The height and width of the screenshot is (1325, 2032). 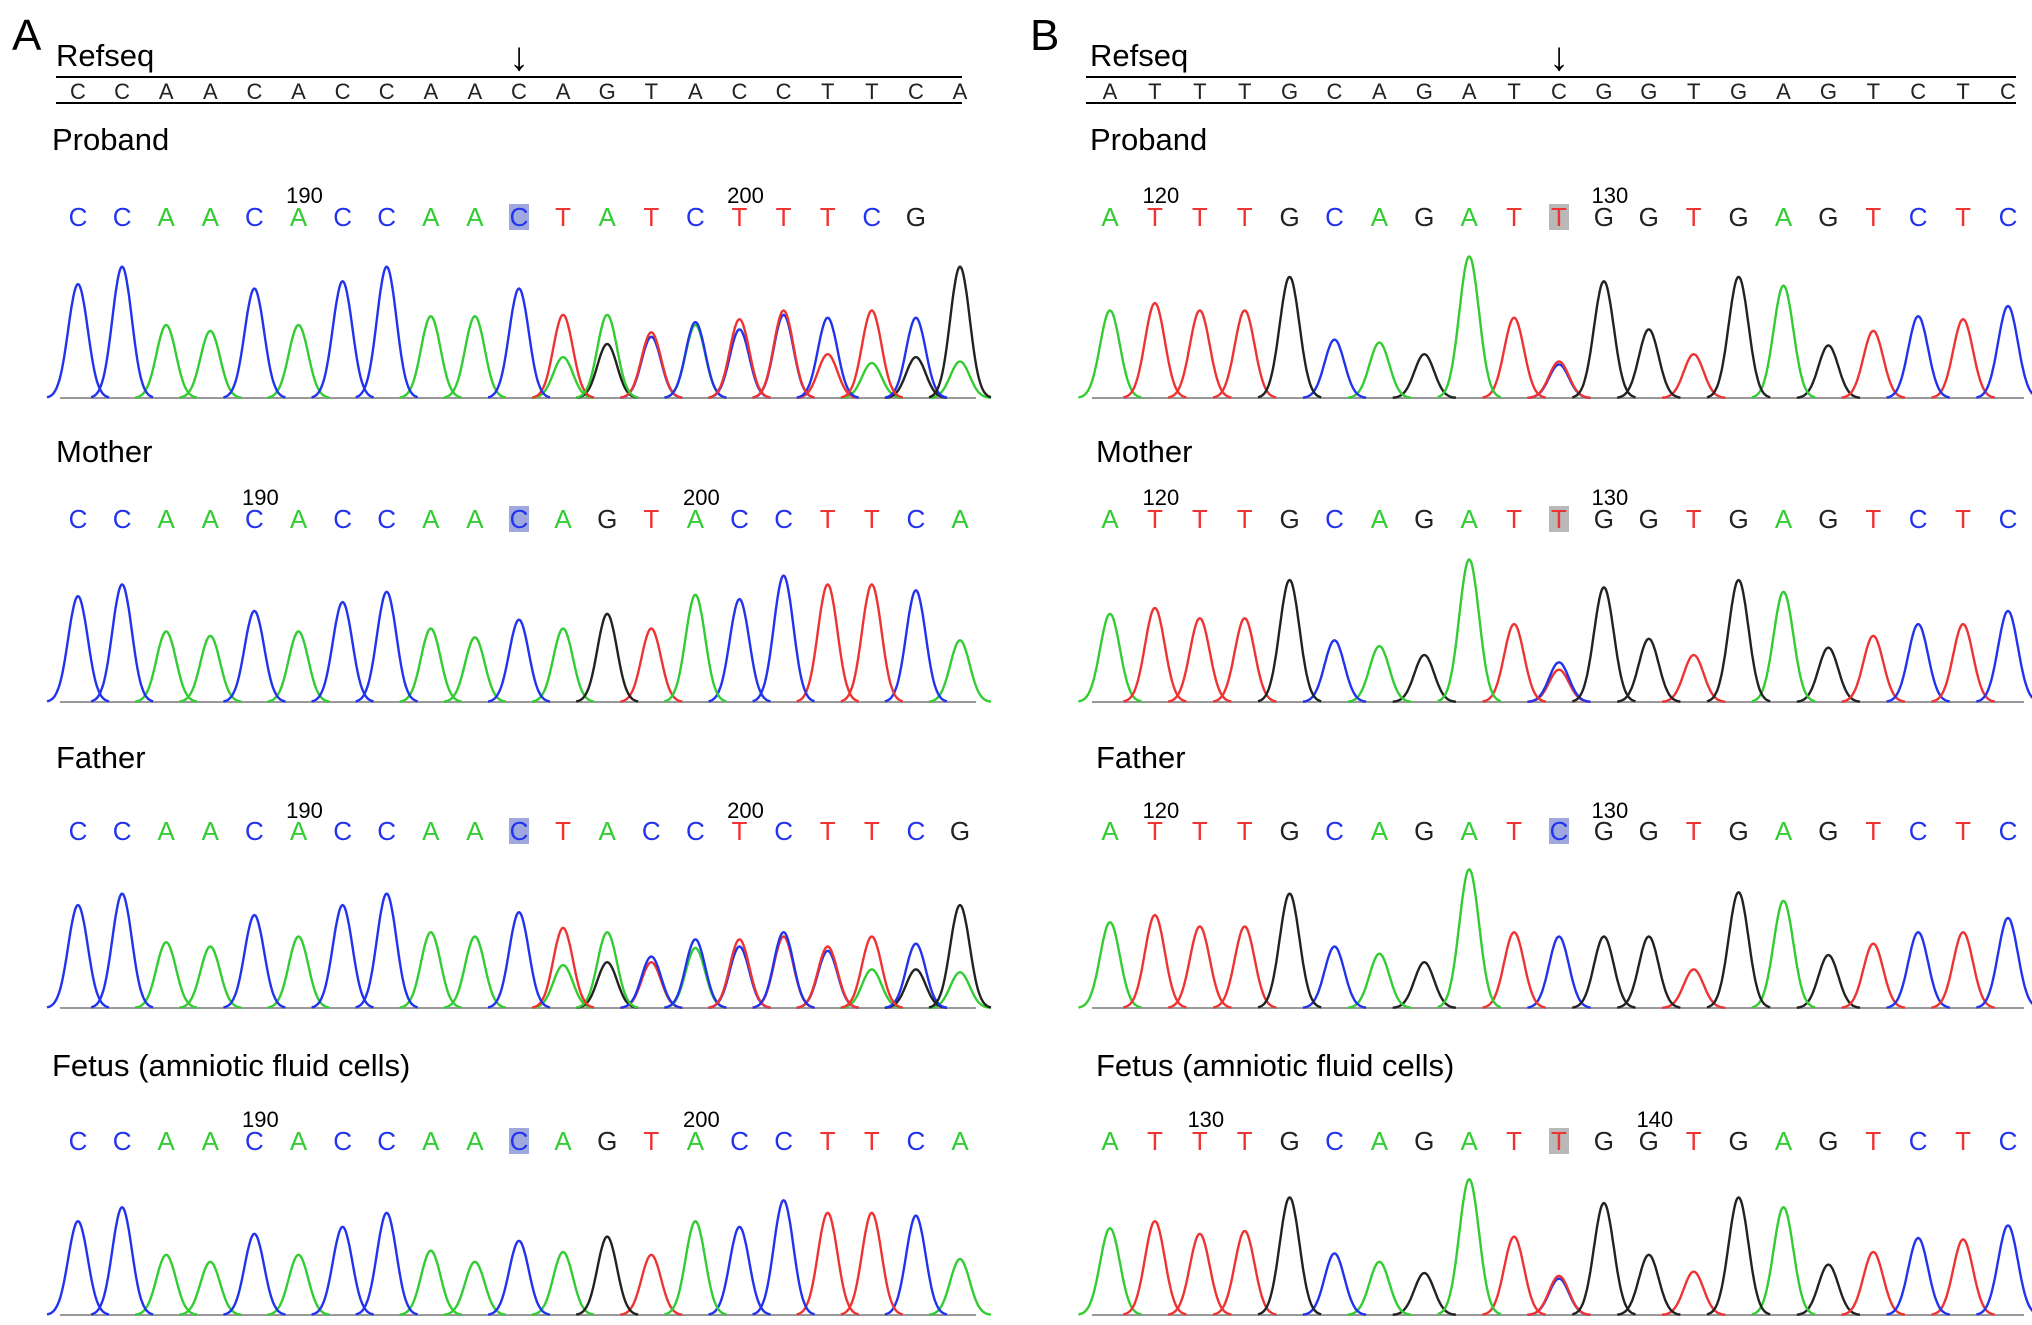 What do you see at coordinates (745, 195) in the screenshot?
I see `position-label: 200` at bounding box center [745, 195].